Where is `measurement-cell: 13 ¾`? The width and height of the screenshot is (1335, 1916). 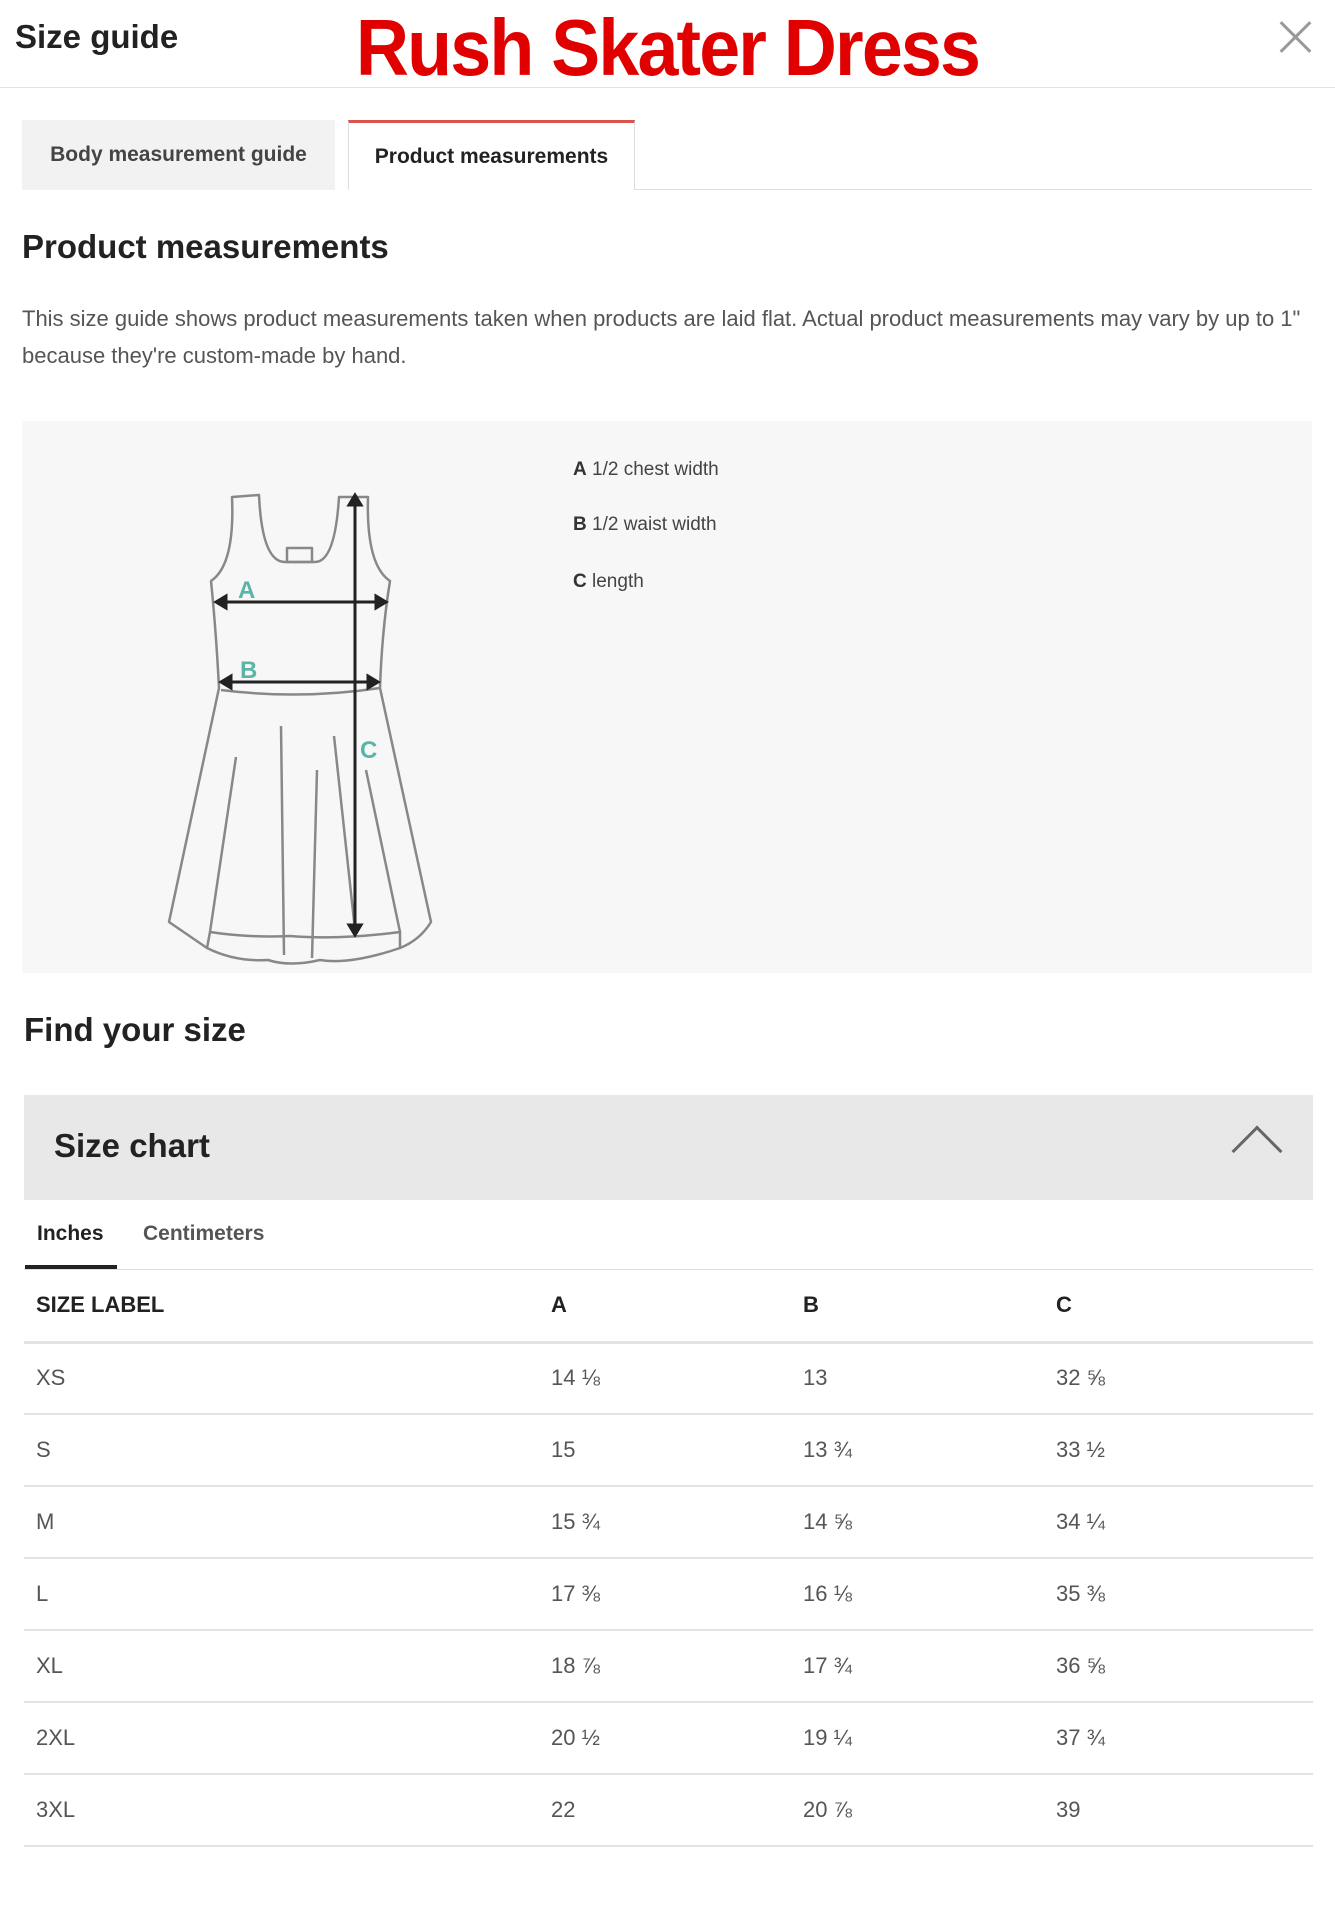 measurement-cell: 13 ¾ is located at coordinates (929, 1450).